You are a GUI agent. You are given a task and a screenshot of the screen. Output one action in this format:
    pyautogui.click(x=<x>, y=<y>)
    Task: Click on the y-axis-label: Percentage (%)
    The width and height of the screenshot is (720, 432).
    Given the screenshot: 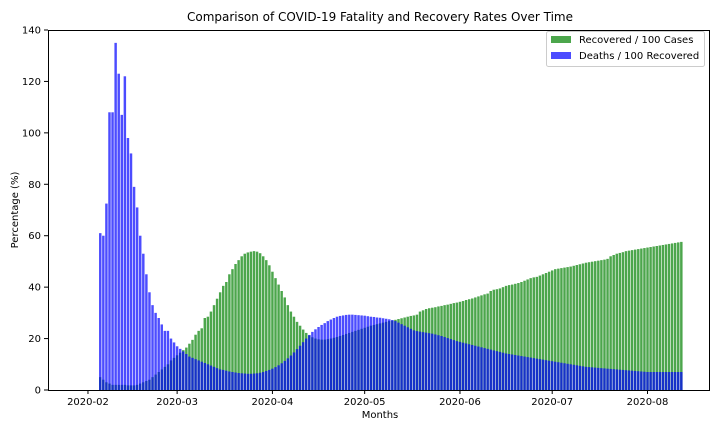 What is the action you would take?
    pyautogui.click(x=15, y=210)
    